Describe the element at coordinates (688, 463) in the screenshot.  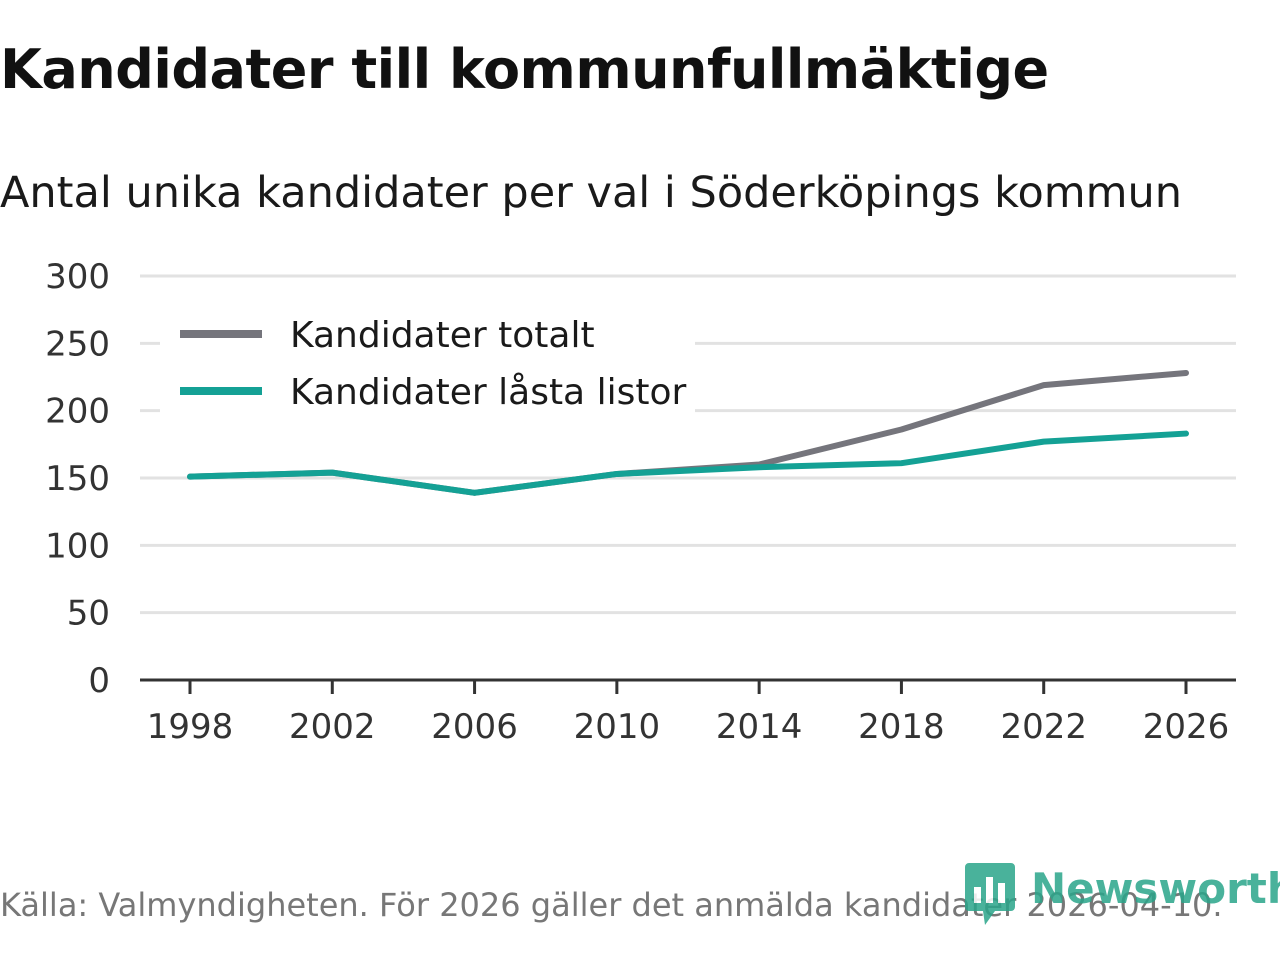
I see `series-line-locked-lists` at that location.